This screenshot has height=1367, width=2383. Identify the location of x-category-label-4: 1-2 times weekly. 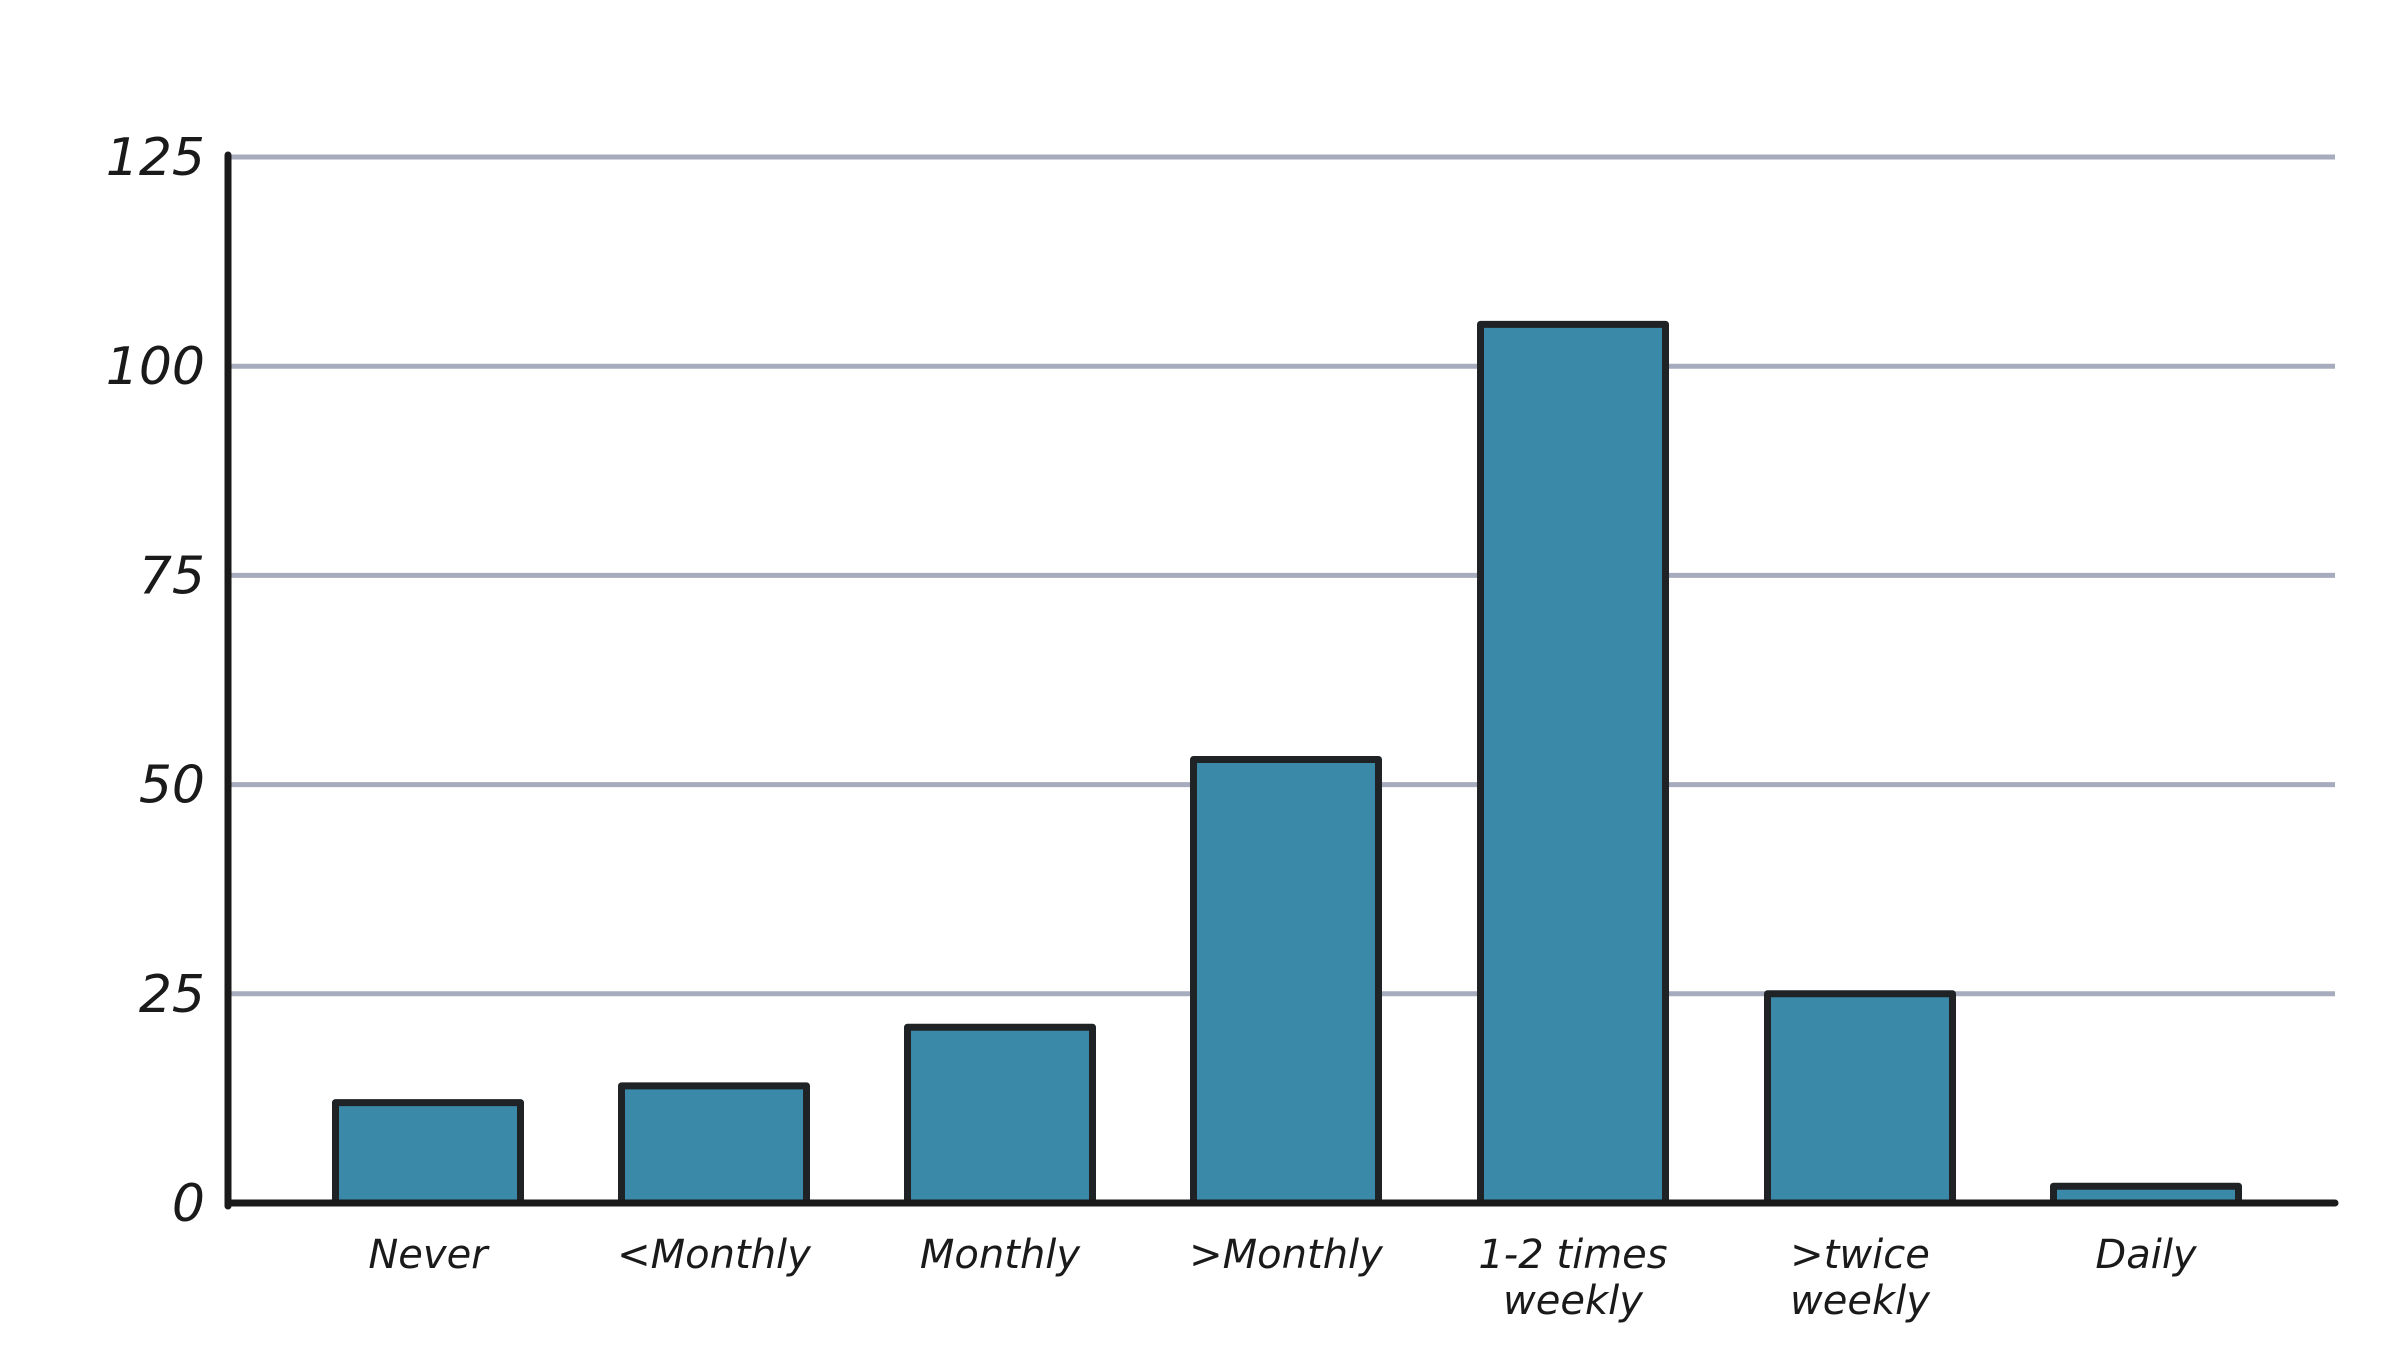
(1572, 1278).